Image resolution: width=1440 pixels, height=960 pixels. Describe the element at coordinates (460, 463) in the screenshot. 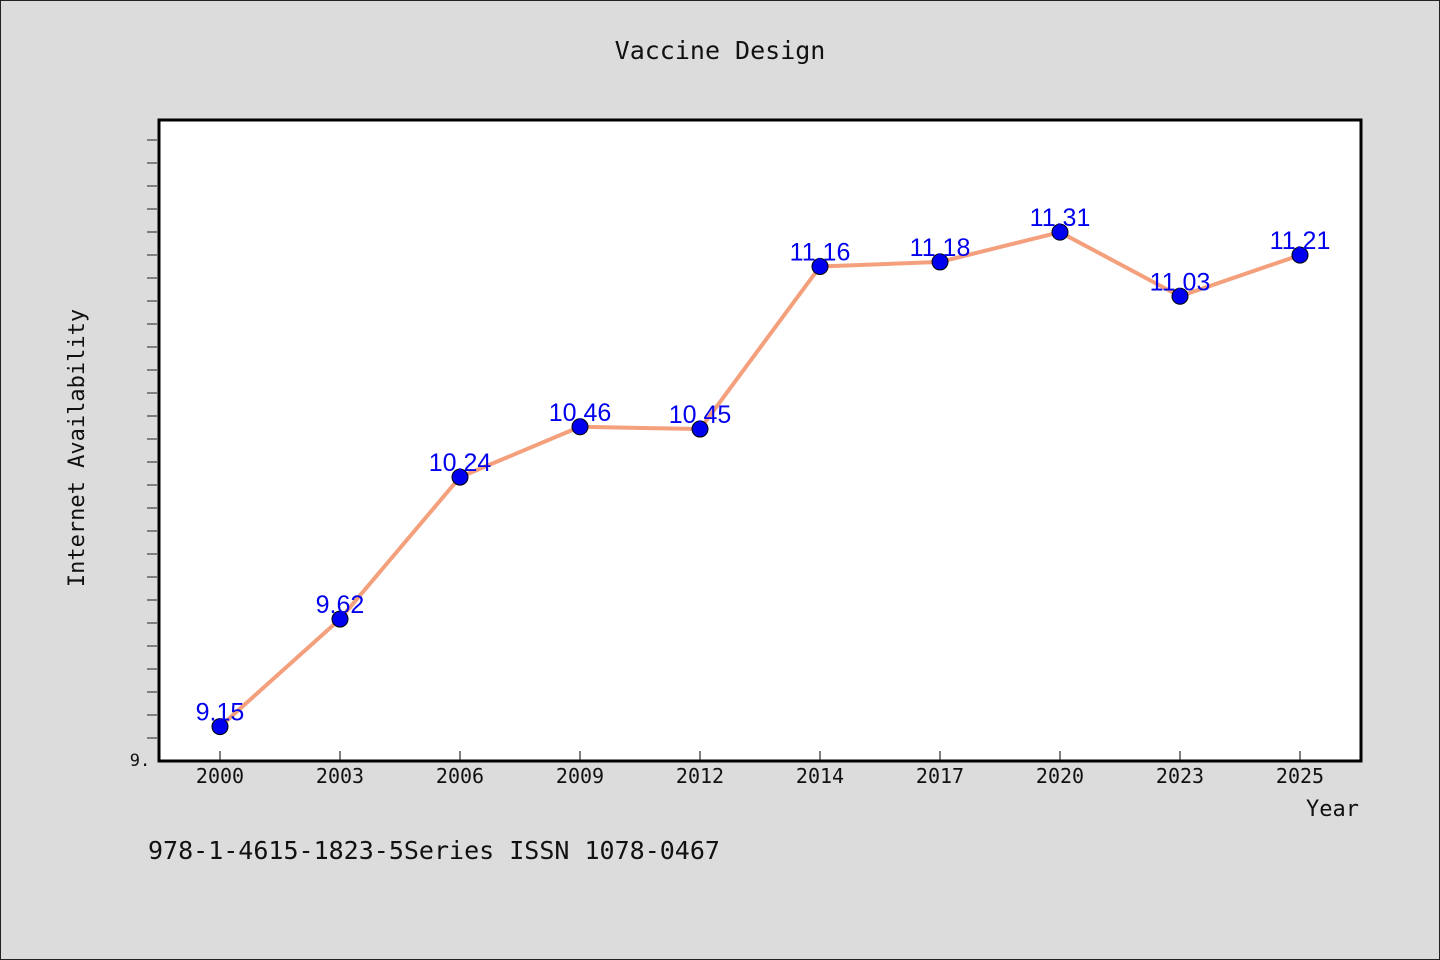

I see `data-label: 10.24` at that location.